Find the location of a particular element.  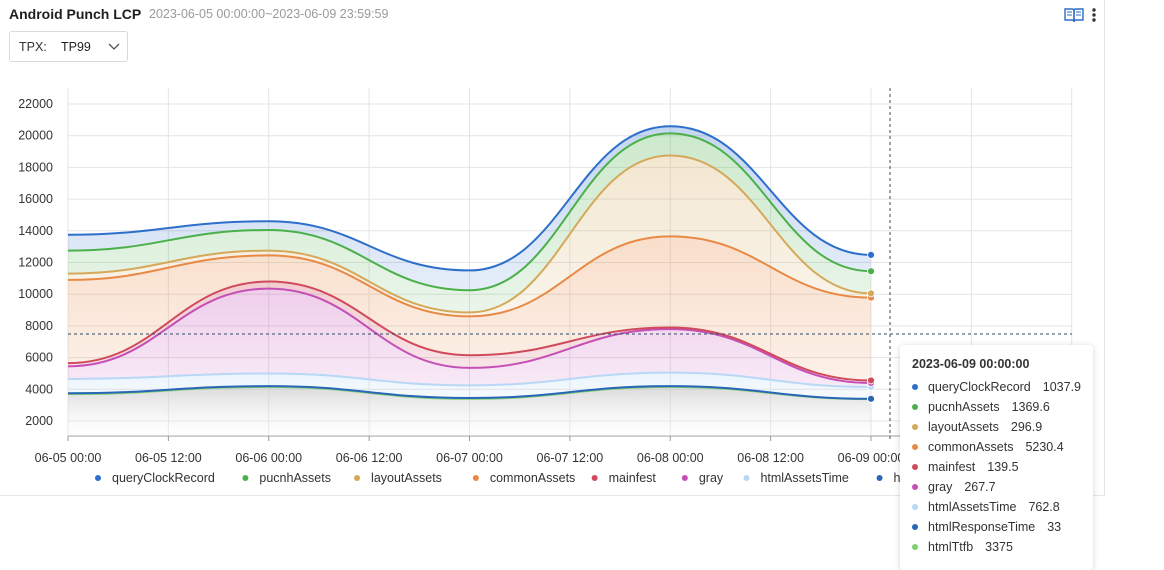

tooltip-series-value: 3375 is located at coordinates (999, 547).